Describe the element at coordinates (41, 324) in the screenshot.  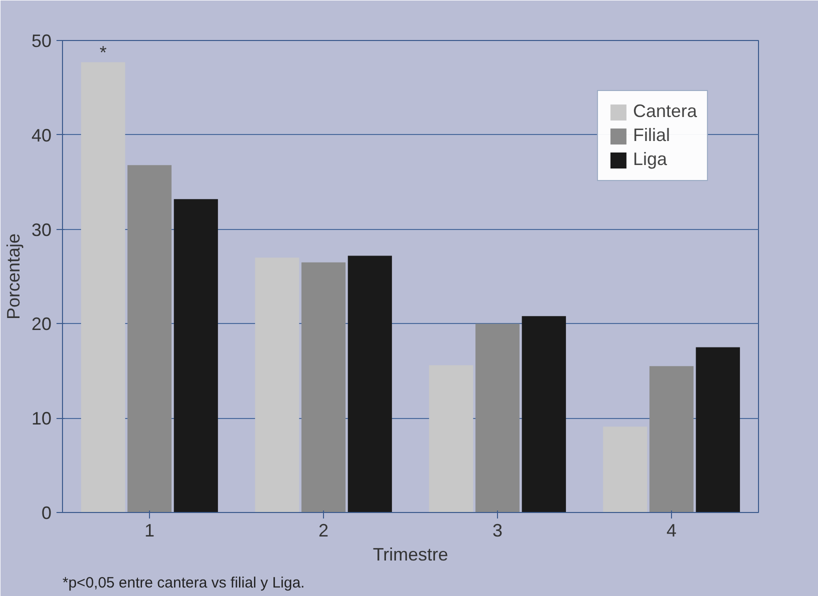
I see `y-tick-label: 20` at that location.